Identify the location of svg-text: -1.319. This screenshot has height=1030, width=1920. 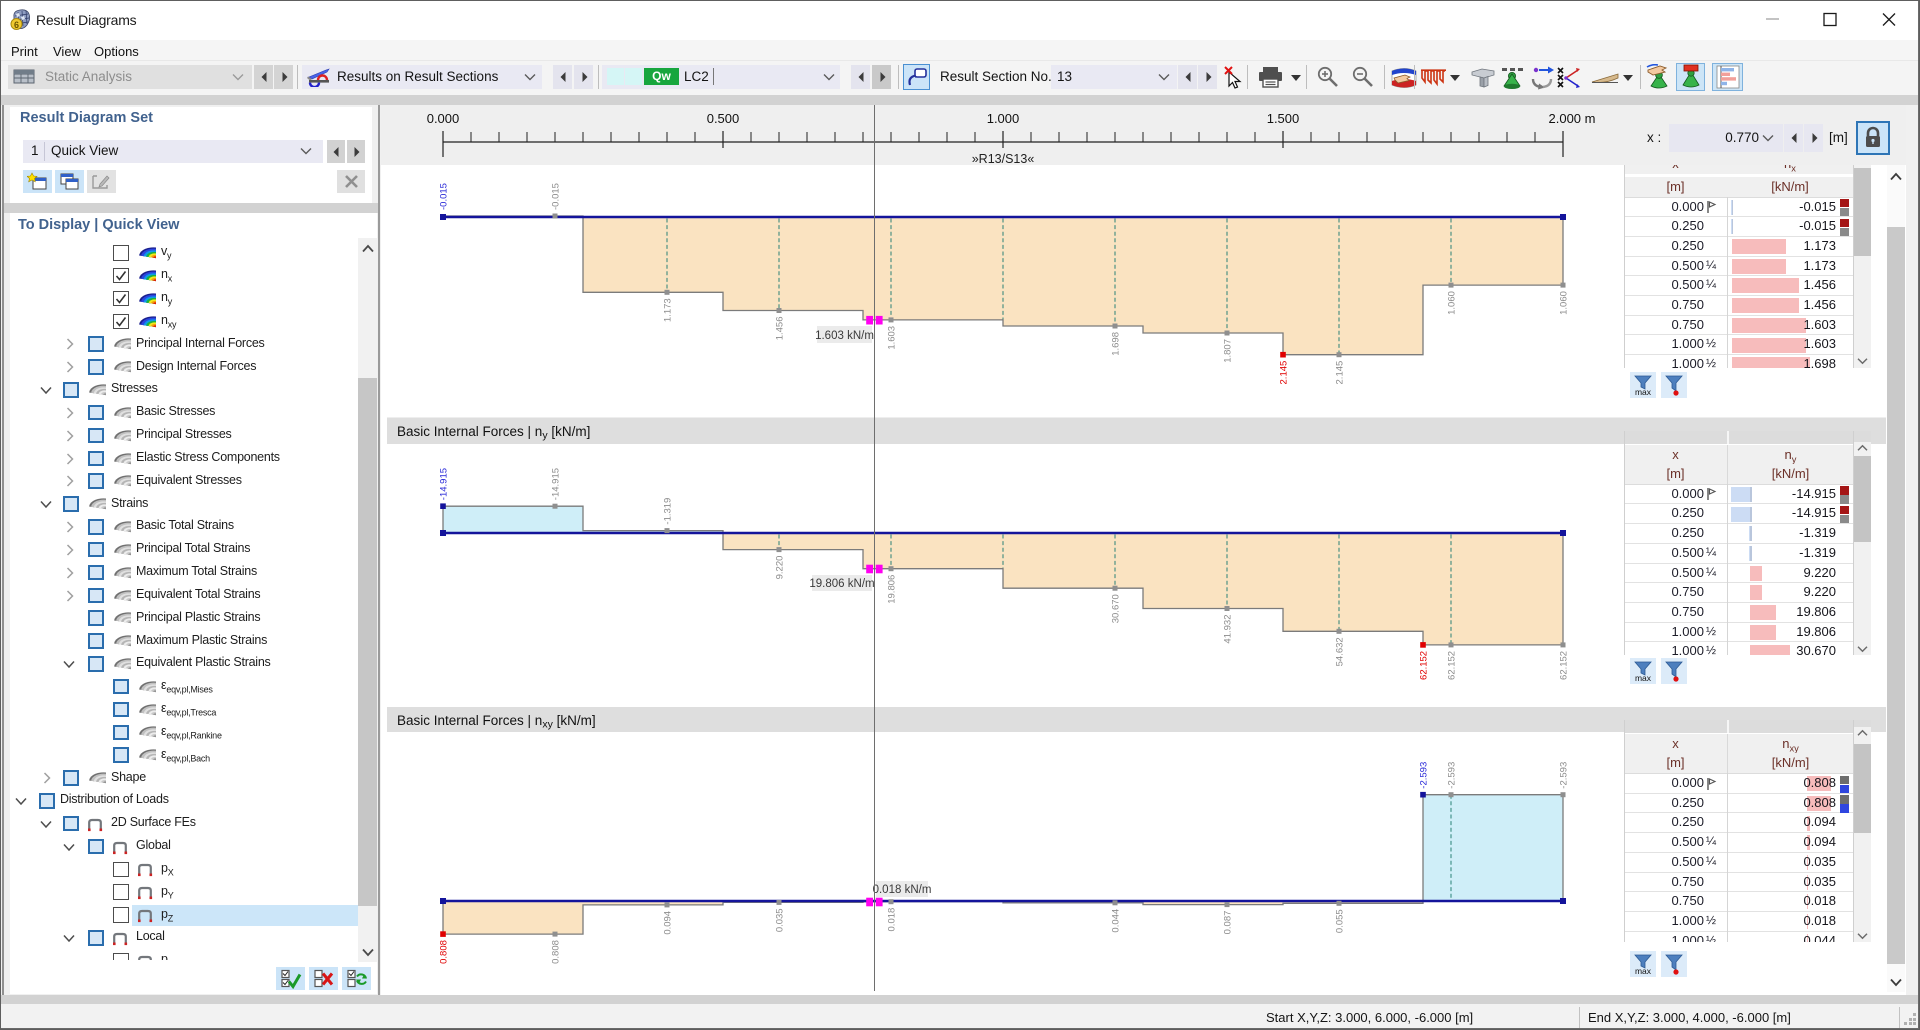
(668, 511).